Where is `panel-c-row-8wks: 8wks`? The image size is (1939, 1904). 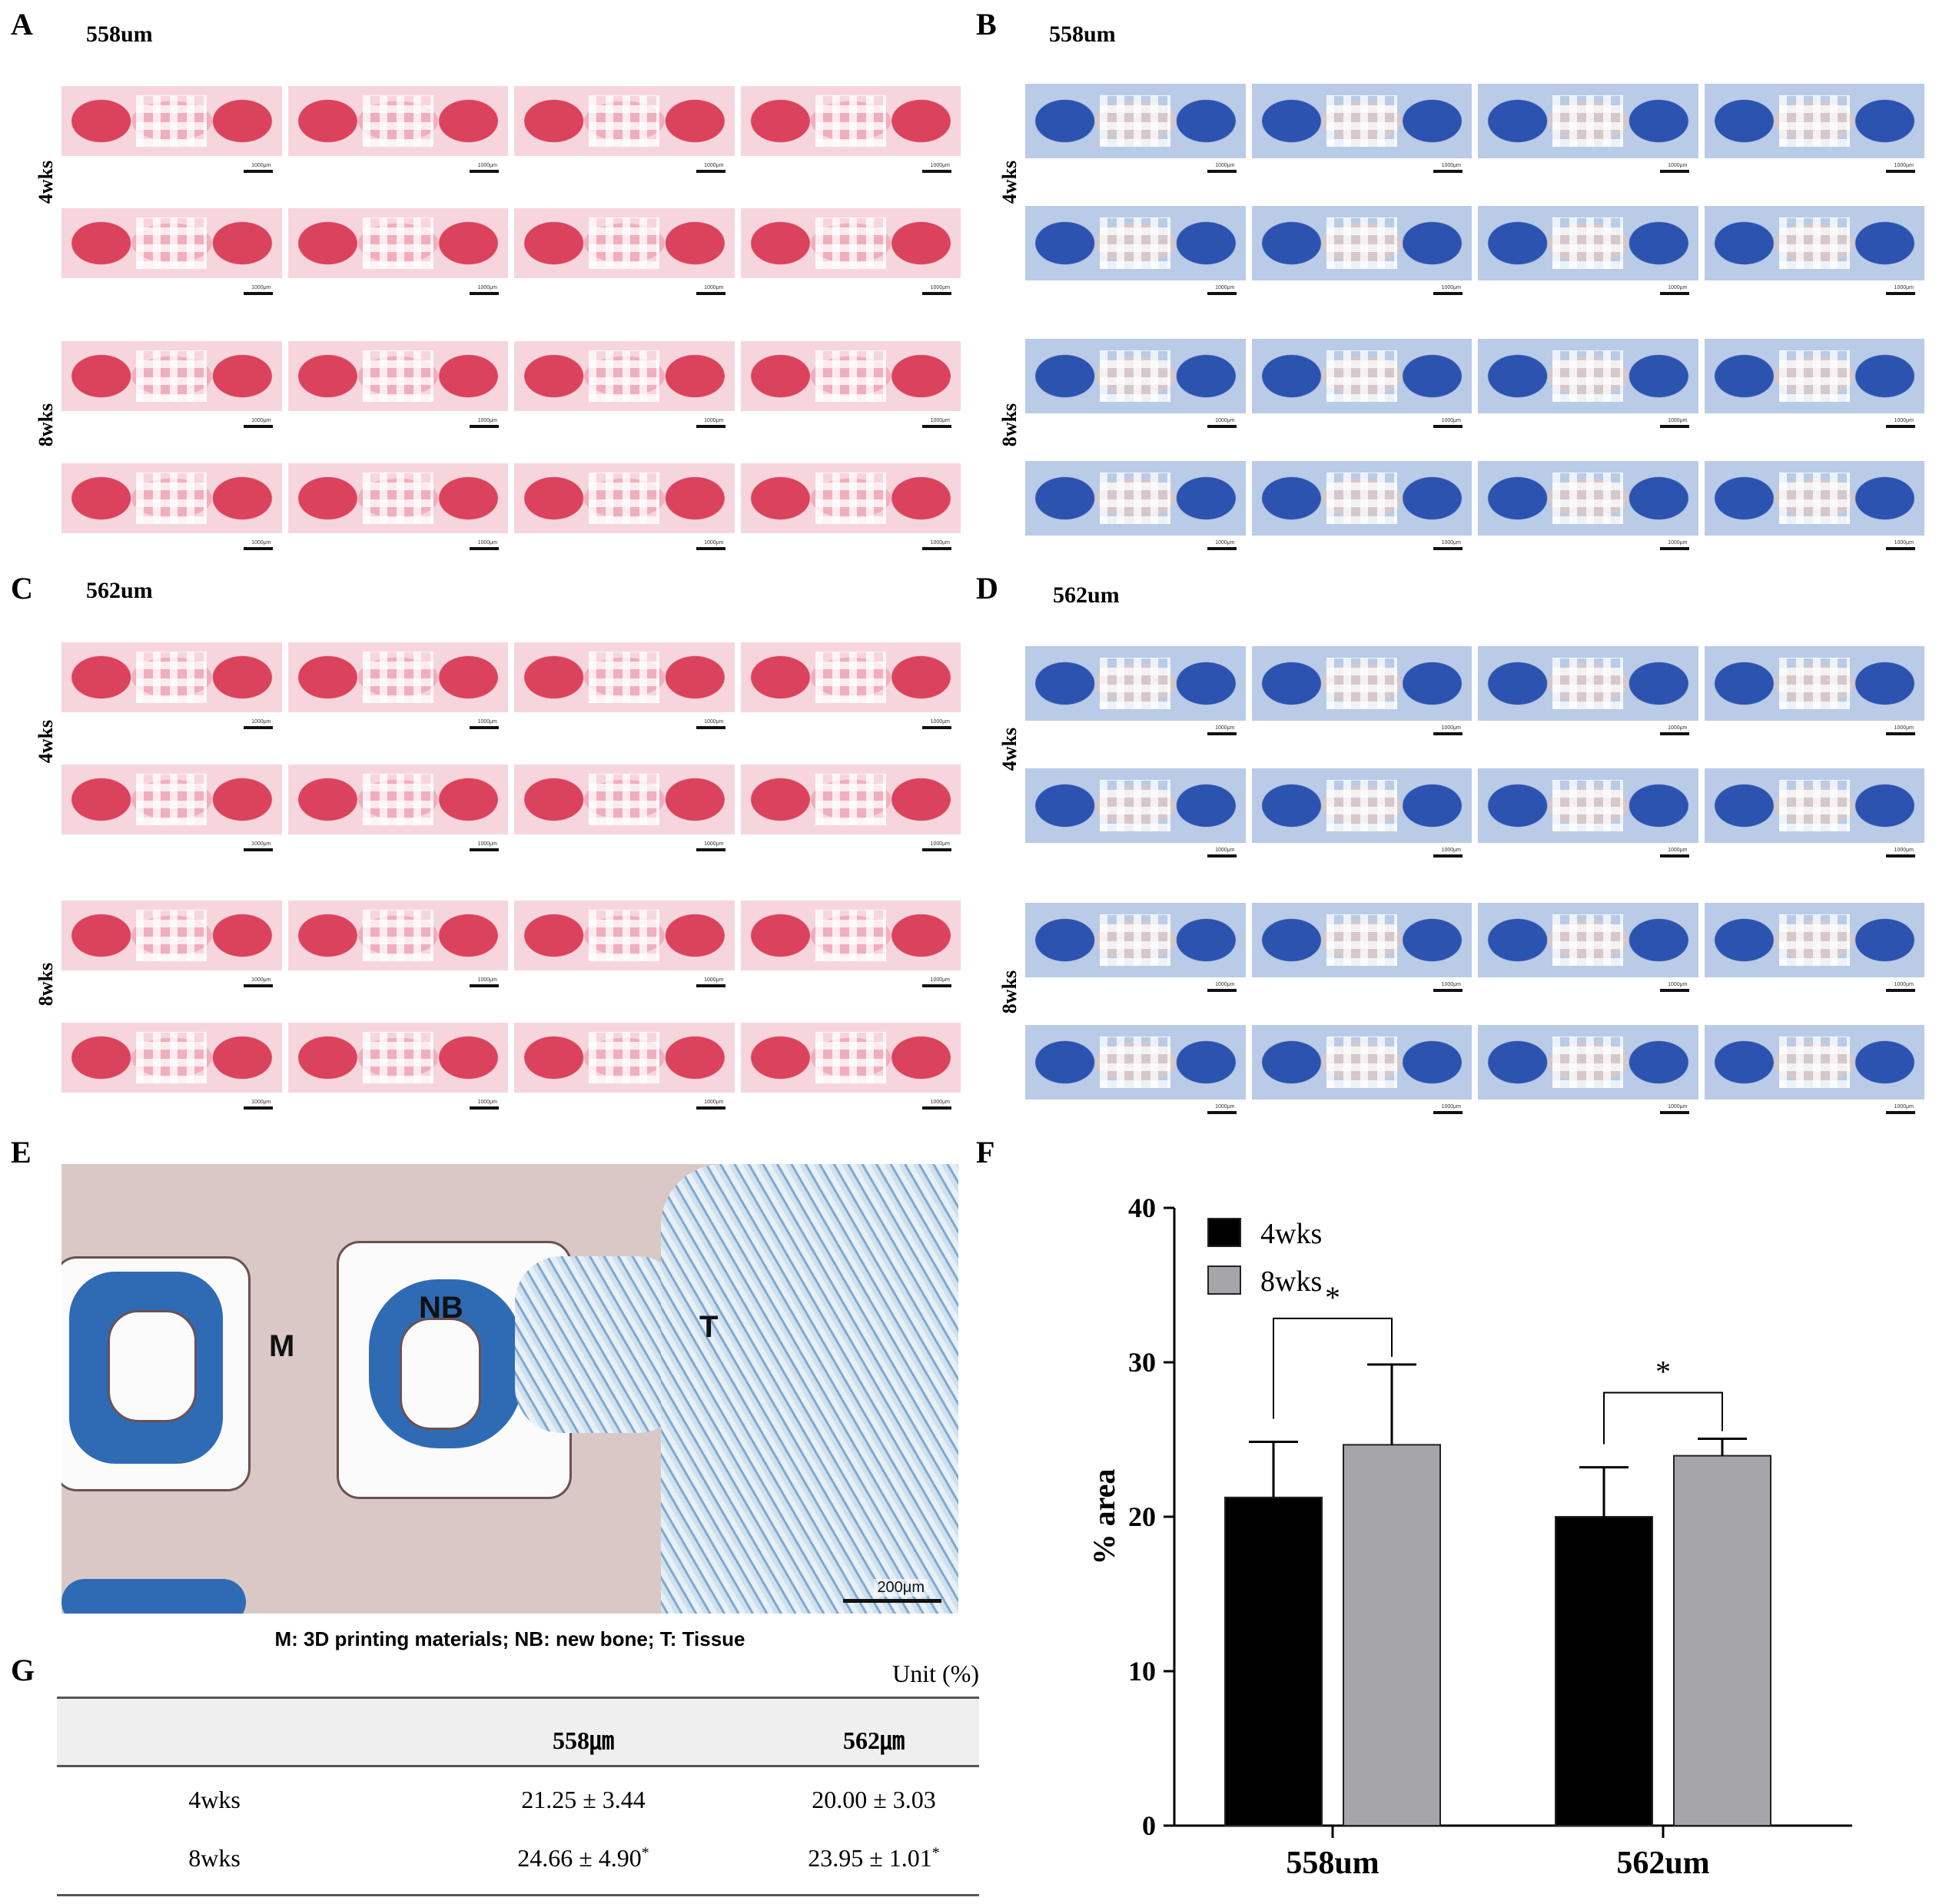
panel-c-row-8wks: 8wks is located at coordinates (46, 984).